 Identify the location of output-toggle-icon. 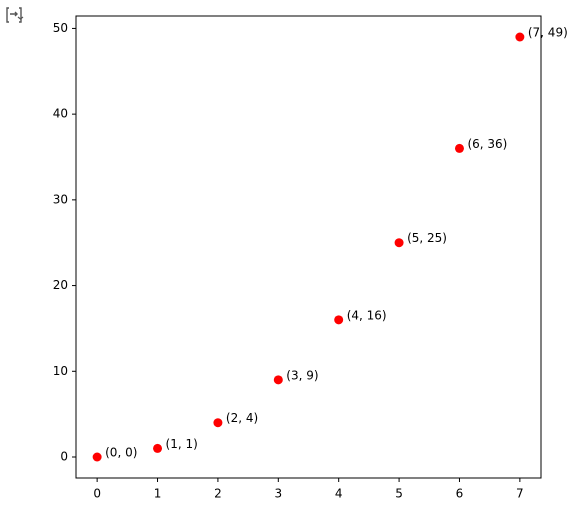
(15, 15).